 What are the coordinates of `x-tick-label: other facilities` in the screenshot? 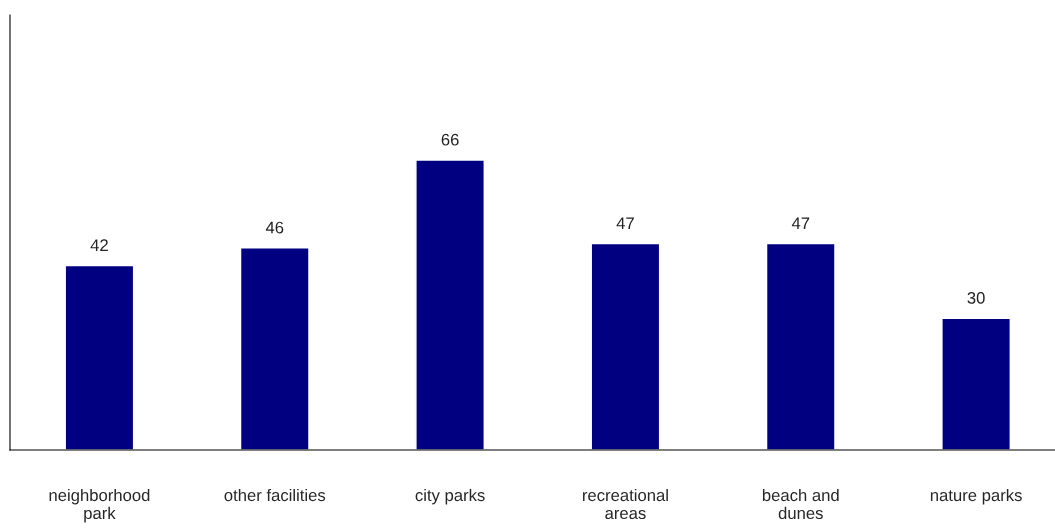 It's located at (275, 495).